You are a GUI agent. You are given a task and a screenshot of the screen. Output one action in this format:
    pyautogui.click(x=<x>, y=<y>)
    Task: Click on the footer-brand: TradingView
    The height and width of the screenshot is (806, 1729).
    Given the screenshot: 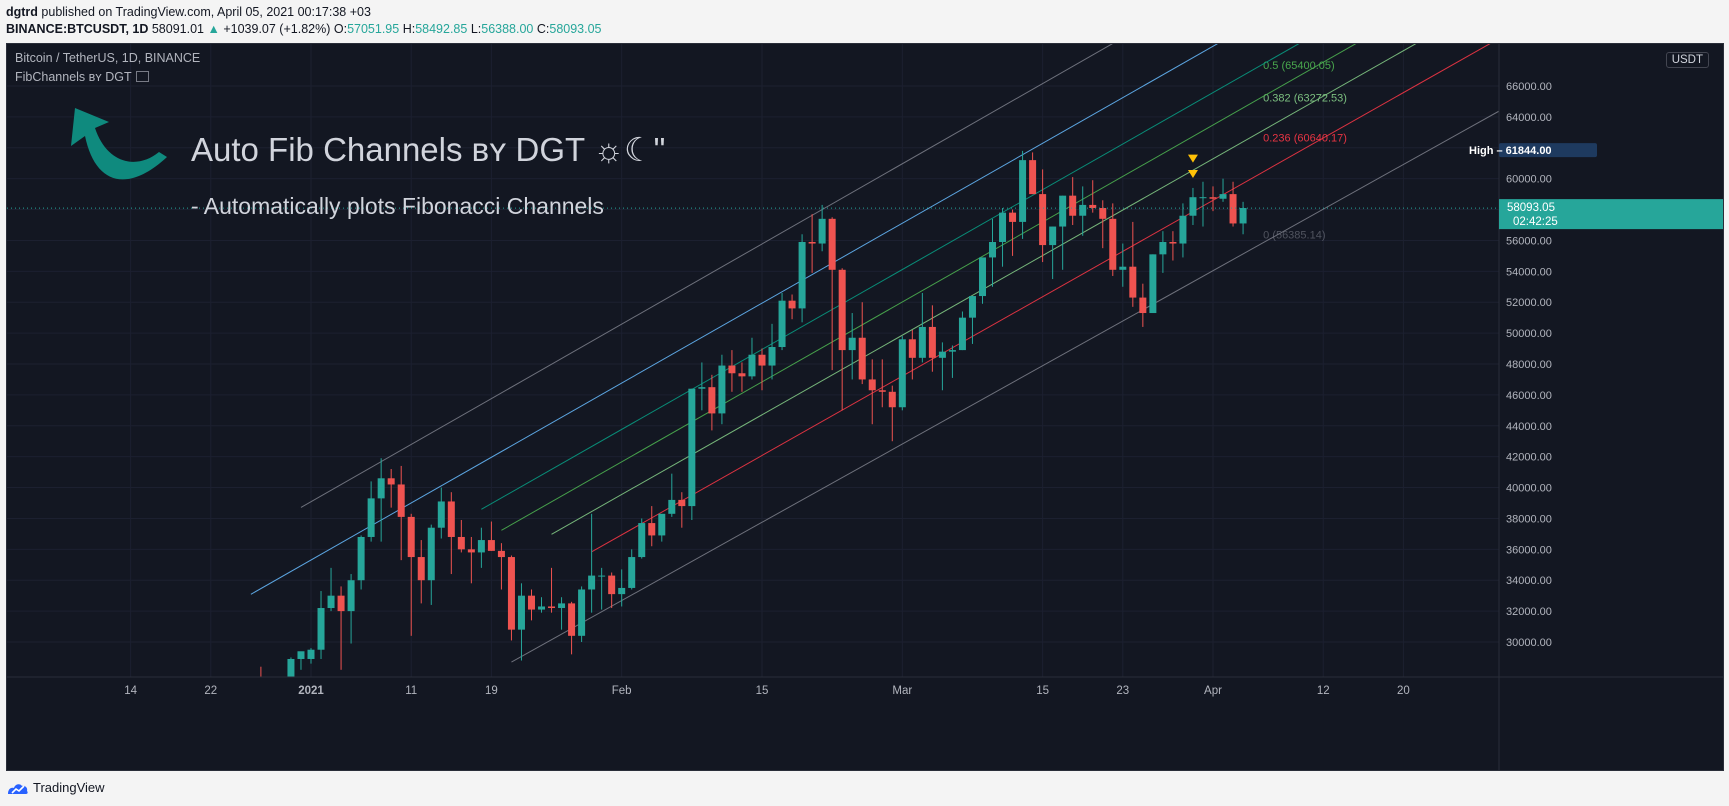 What is the action you would take?
    pyautogui.click(x=69, y=787)
    